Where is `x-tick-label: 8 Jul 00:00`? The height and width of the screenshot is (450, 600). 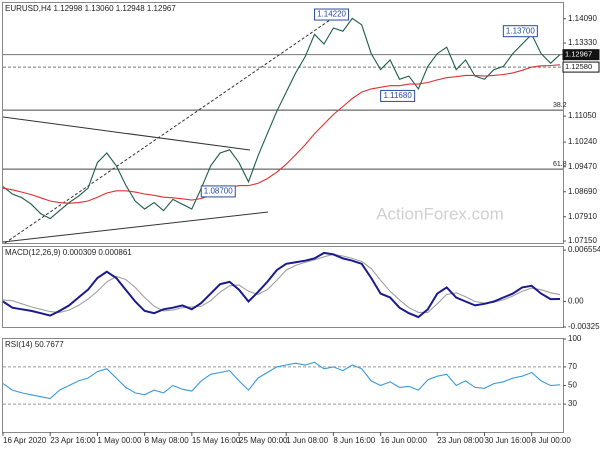
x-tick-label: 8 Jul 00:00 is located at coordinates (552, 440).